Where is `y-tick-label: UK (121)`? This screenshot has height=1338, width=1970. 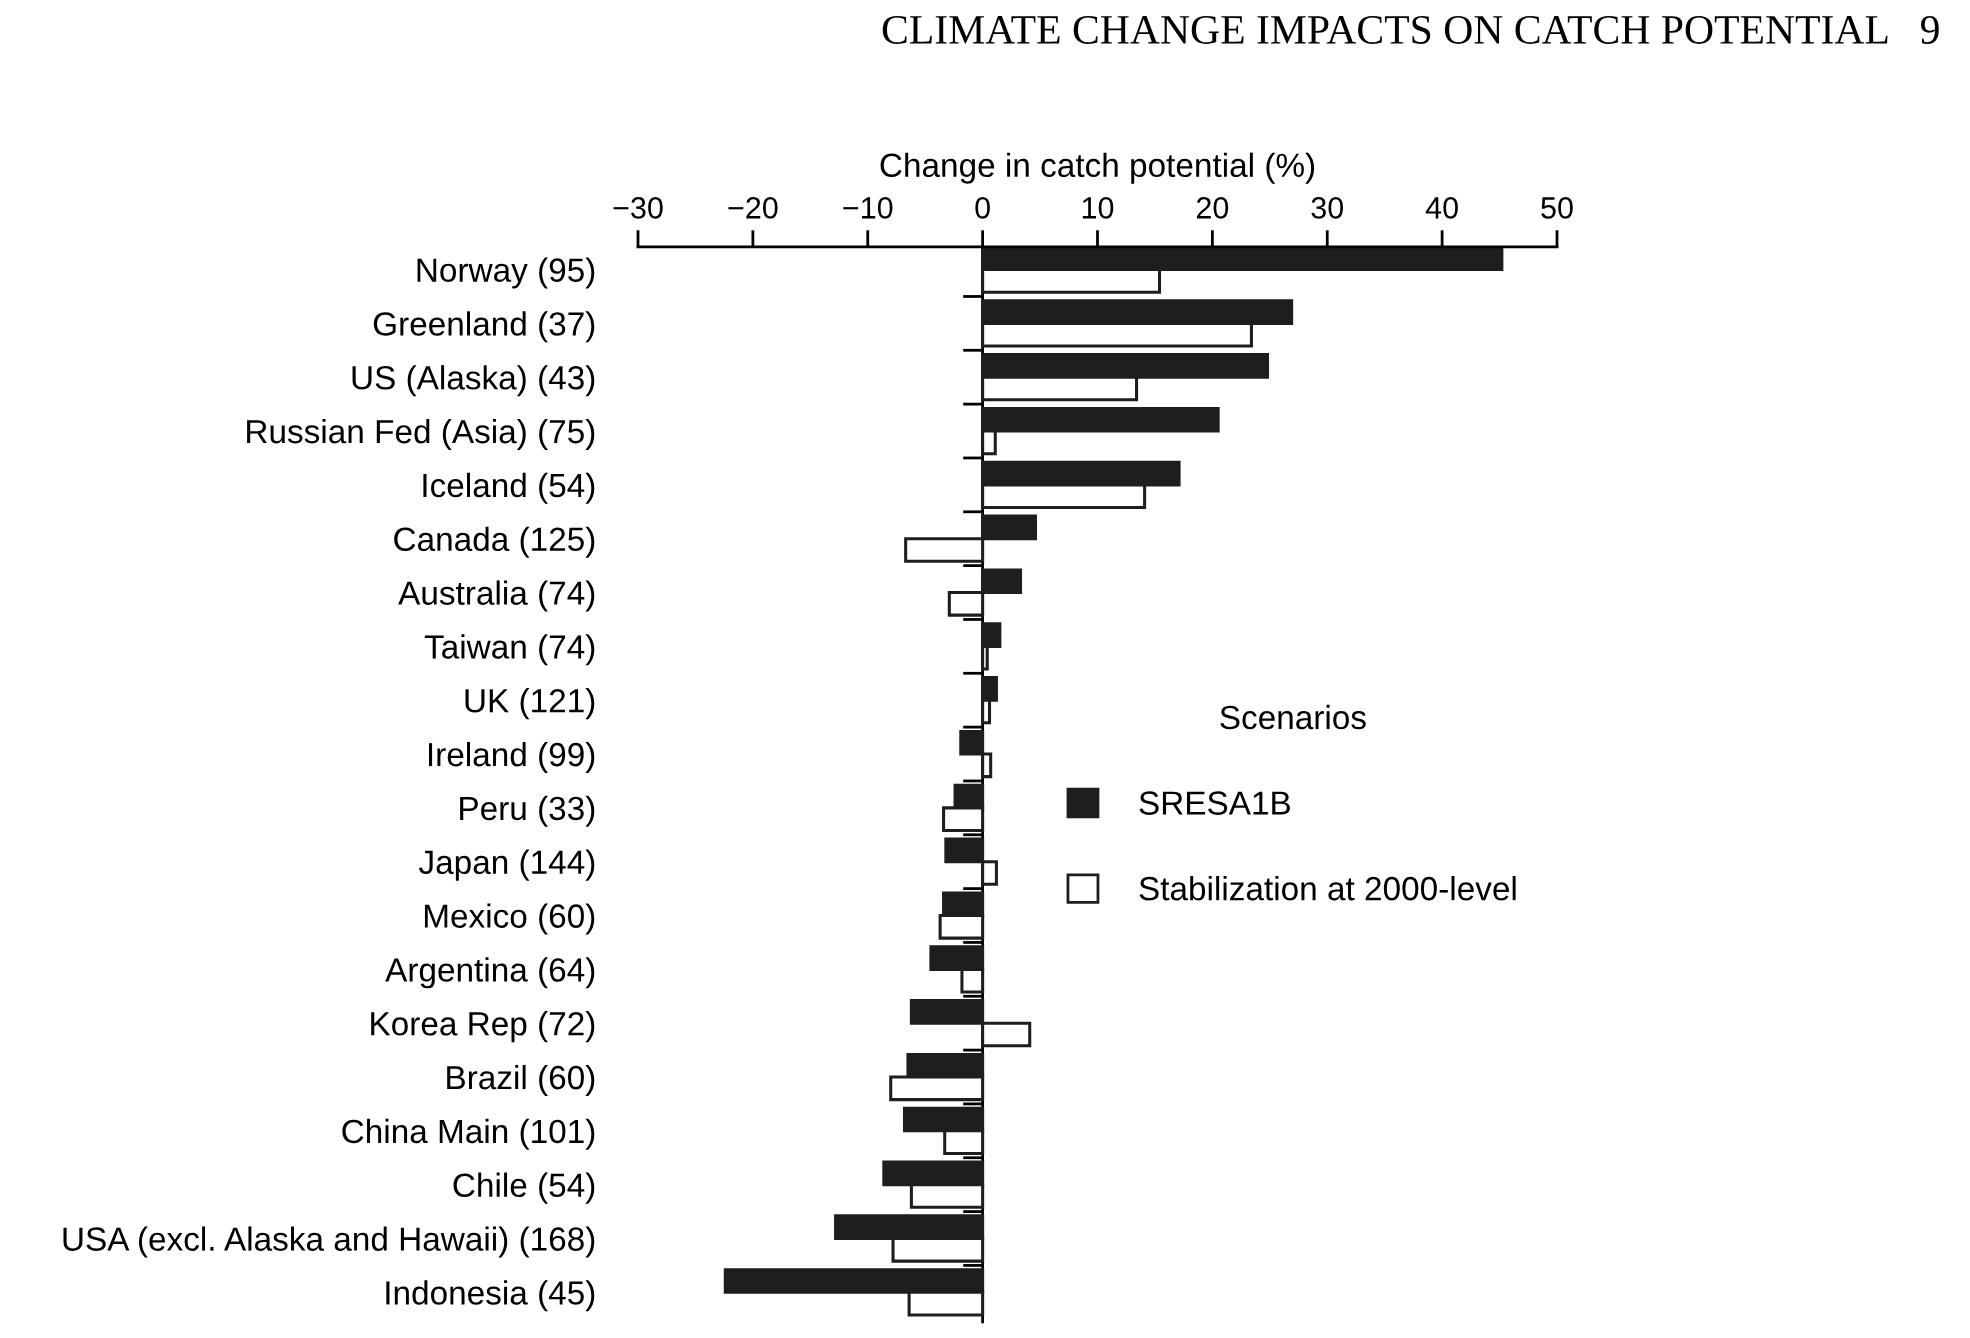 y-tick-label: UK (121) is located at coordinates (530, 704).